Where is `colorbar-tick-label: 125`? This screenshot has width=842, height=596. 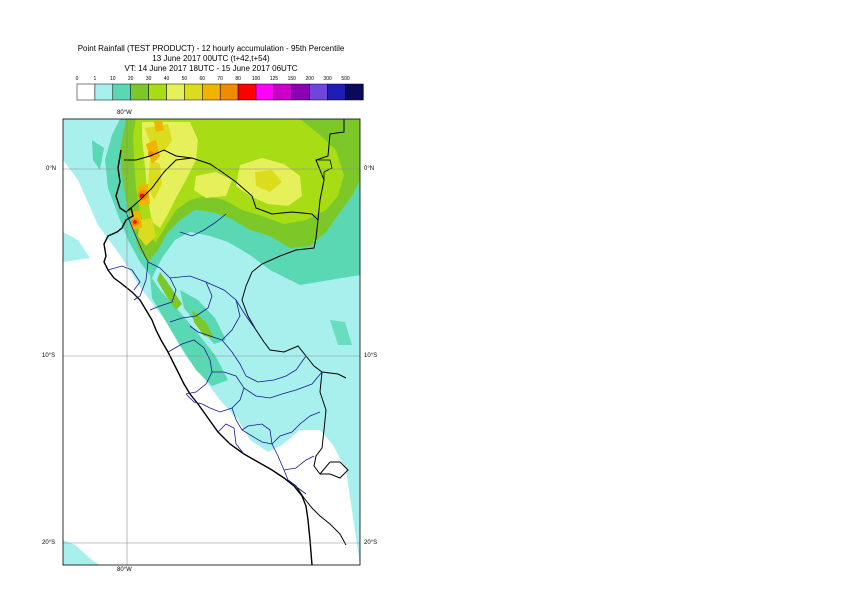 colorbar-tick-label: 125 is located at coordinates (274, 79).